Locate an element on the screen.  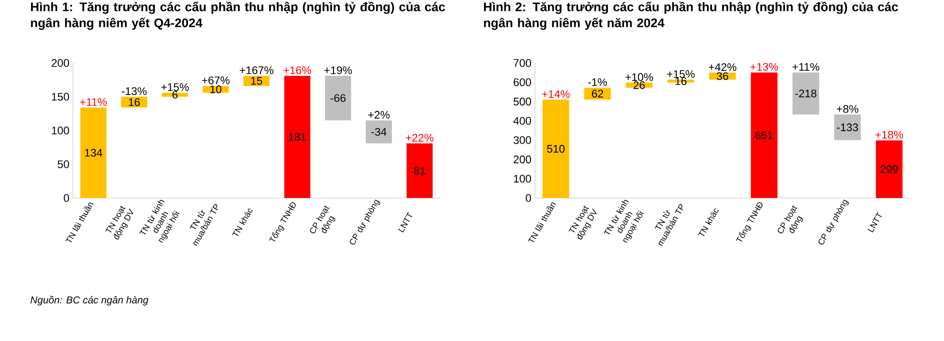
data-label: 651 is located at coordinates (764, 135).